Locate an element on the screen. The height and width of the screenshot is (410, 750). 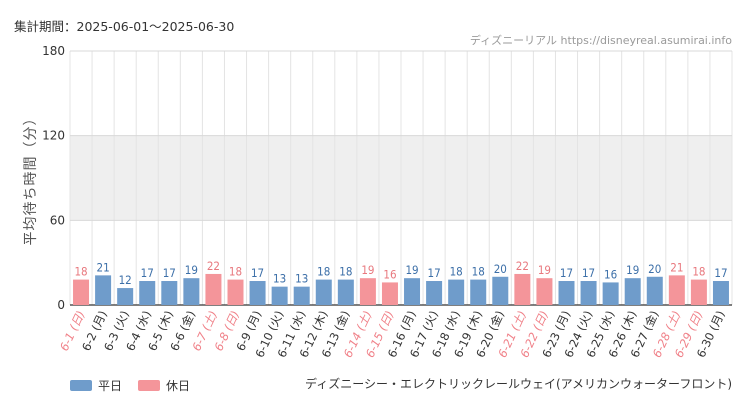
legend-holiday-swatch is located at coordinates (149, 385).